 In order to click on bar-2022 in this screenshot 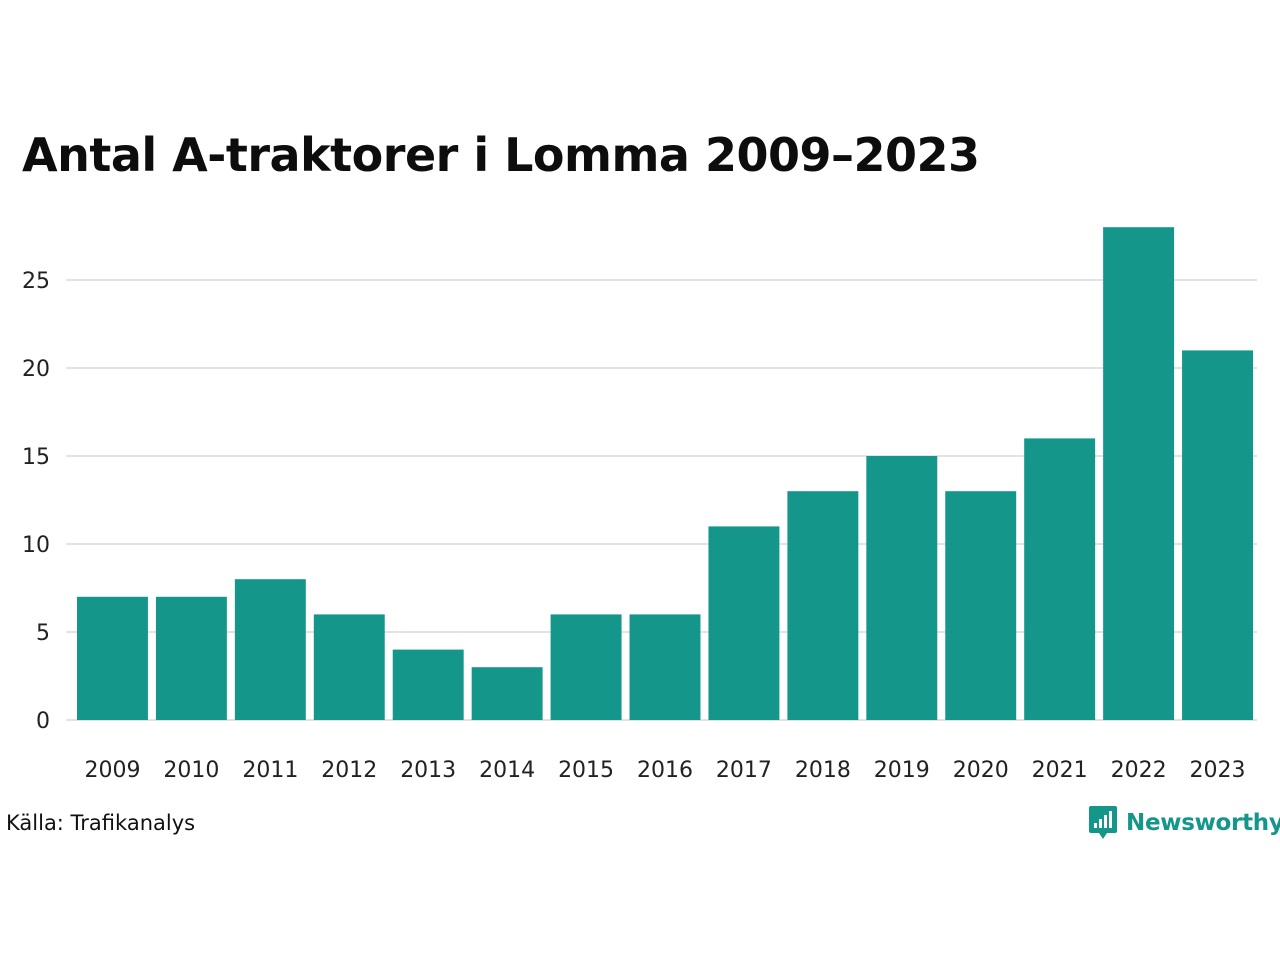, I will do `click(1139, 473)`.